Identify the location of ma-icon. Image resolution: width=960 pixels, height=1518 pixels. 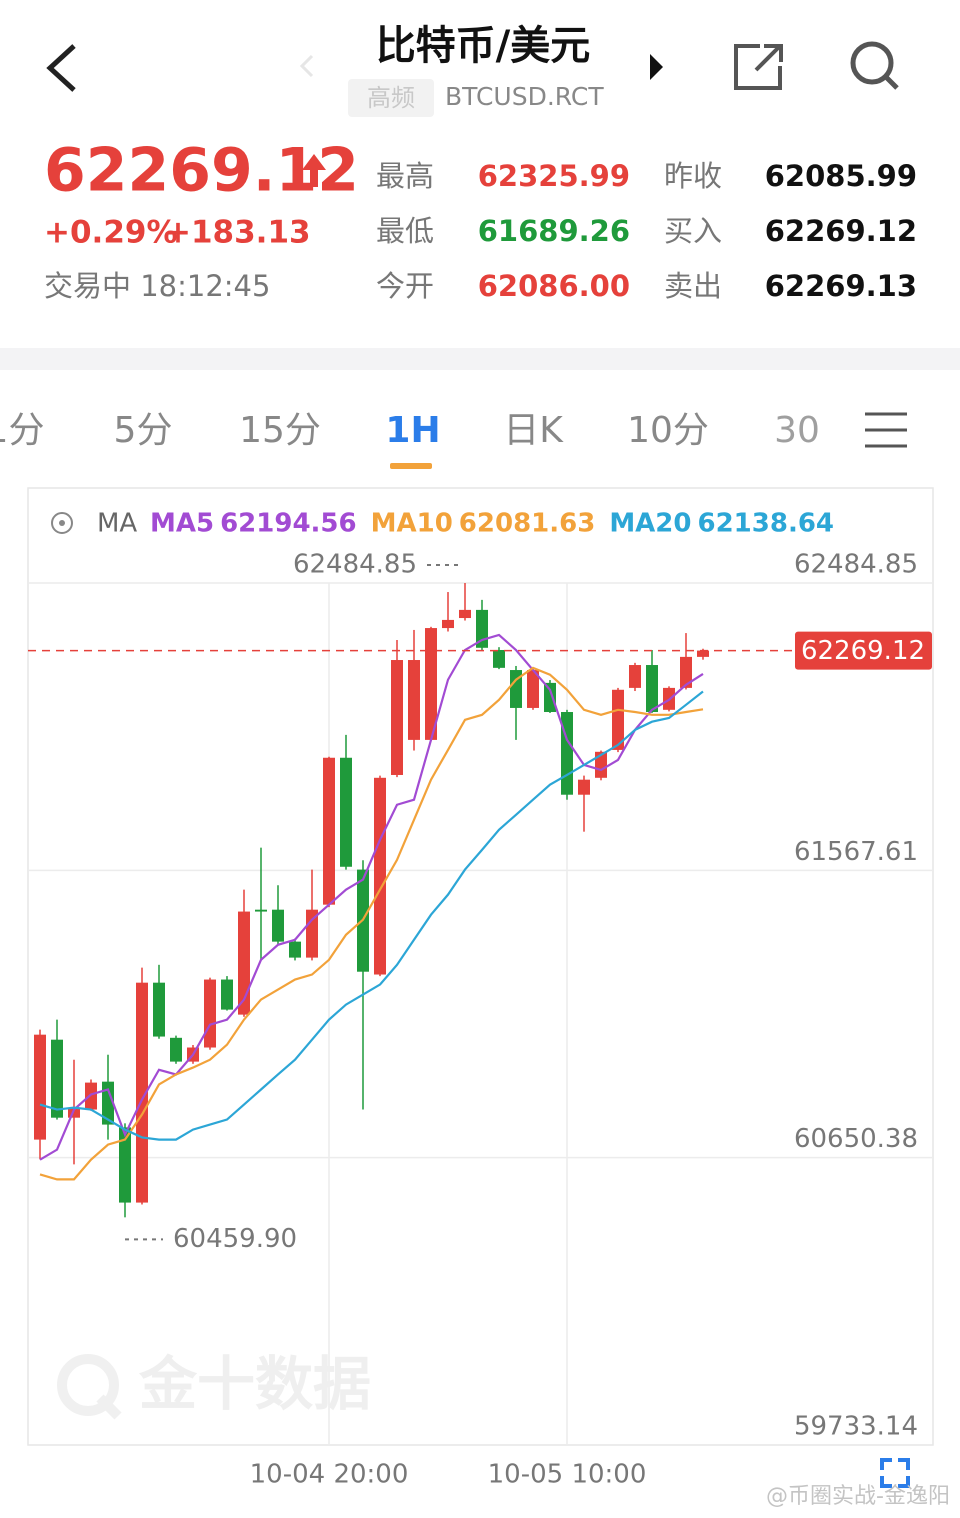
(62, 523).